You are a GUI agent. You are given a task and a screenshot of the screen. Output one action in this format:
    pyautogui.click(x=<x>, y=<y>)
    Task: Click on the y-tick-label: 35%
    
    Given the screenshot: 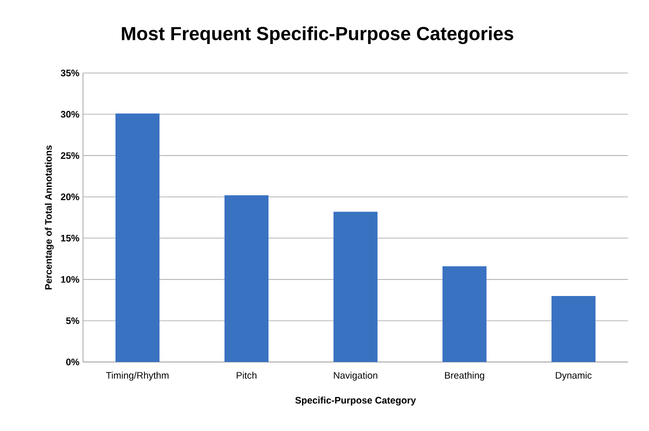 What is the action you would take?
    pyautogui.click(x=70, y=73)
    